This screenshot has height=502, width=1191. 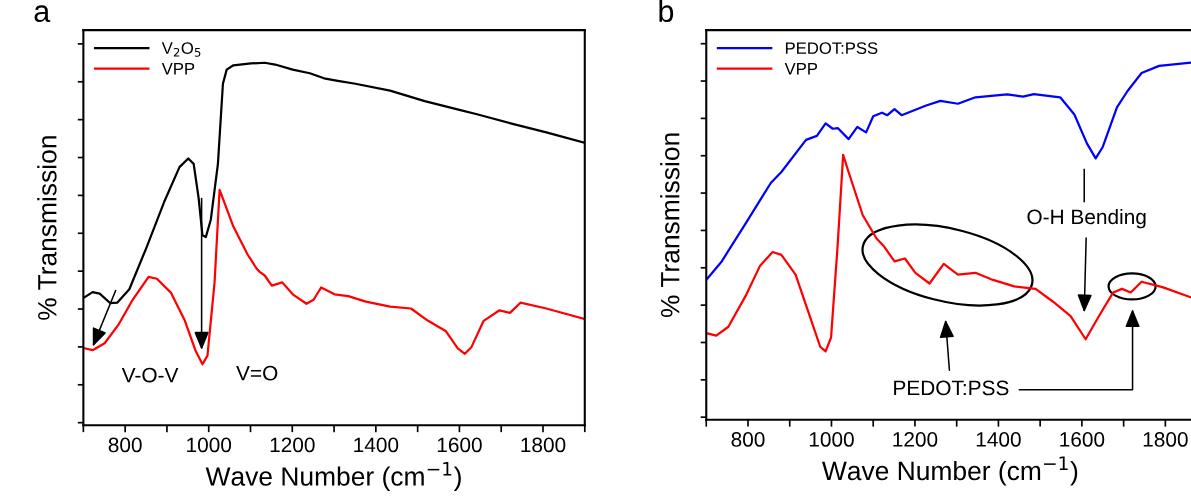 What do you see at coordinates (951, 388) in the screenshot?
I see `annotation: PEDOT:PSS` at bounding box center [951, 388].